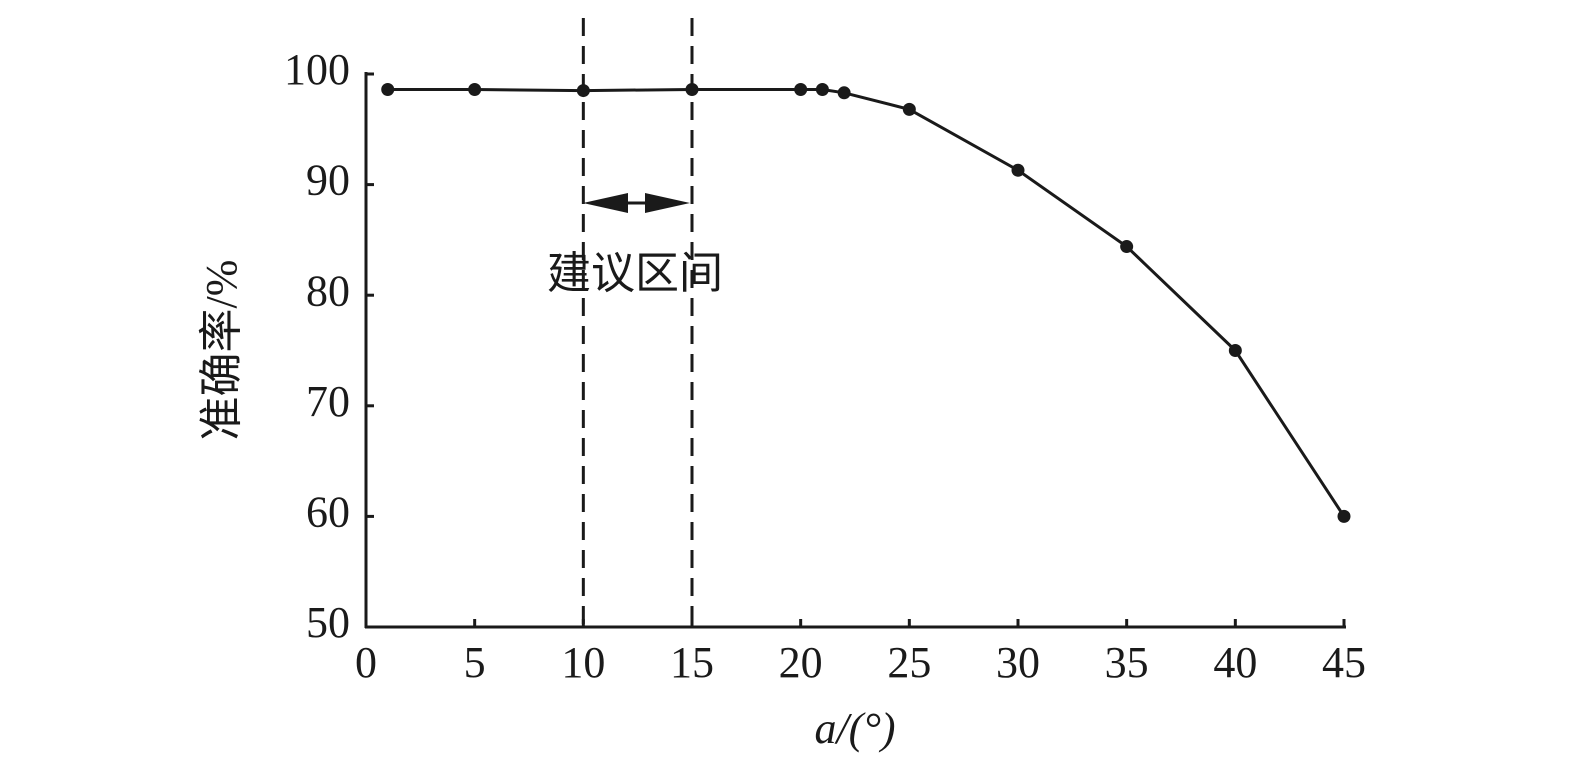  What do you see at coordinates (854, 728) in the screenshot?
I see `x-axis-label: a/(°)` at bounding box center [854, 728].